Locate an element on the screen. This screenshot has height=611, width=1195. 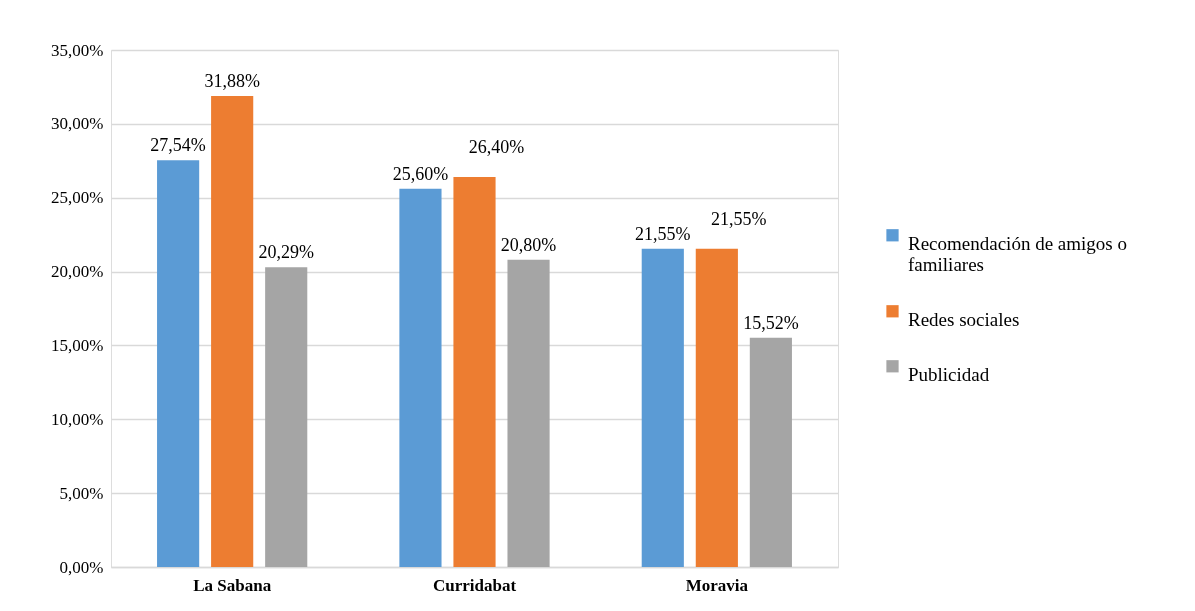
legend-label: Redes sociales is located at coordinates (964, 320).